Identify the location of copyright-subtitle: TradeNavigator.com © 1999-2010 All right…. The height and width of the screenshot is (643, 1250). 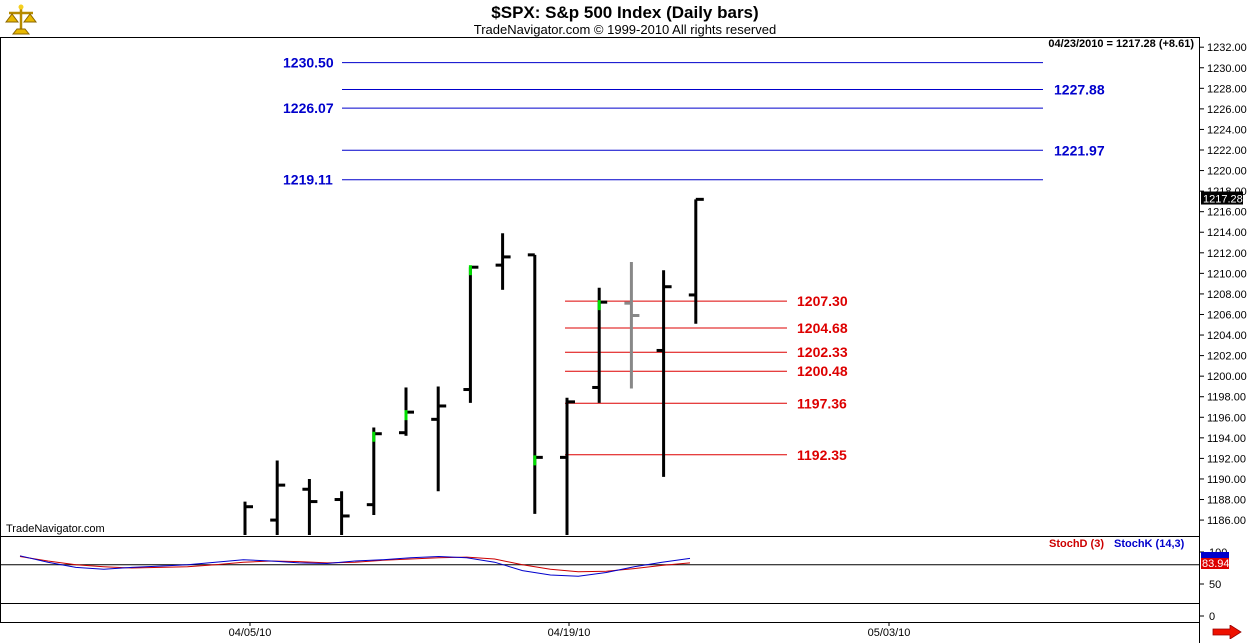
(625, 29).